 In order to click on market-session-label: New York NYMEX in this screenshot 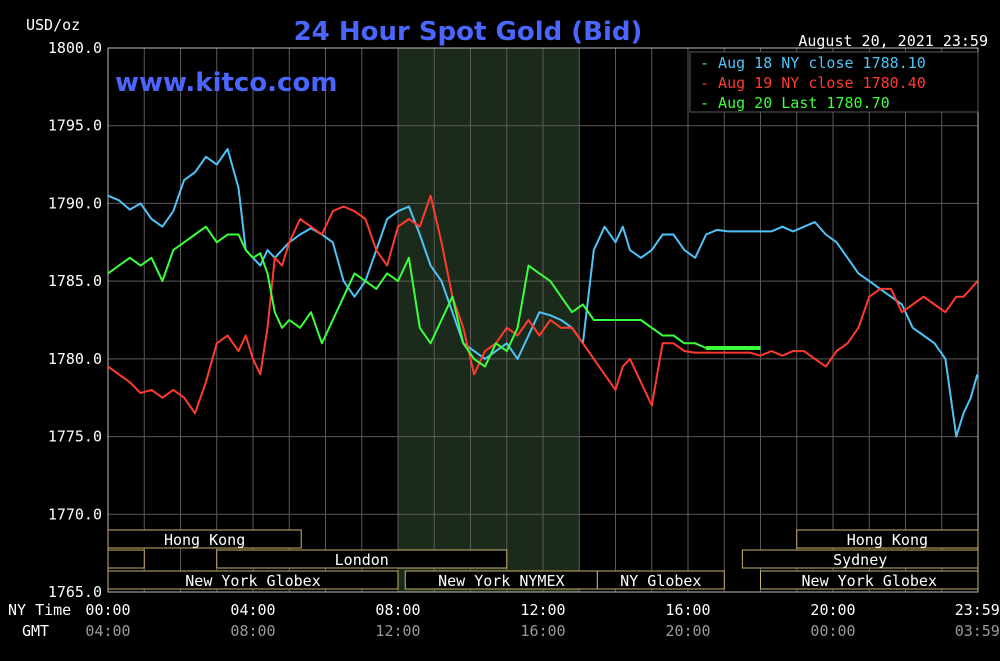, I will do `click(501, 581)`.